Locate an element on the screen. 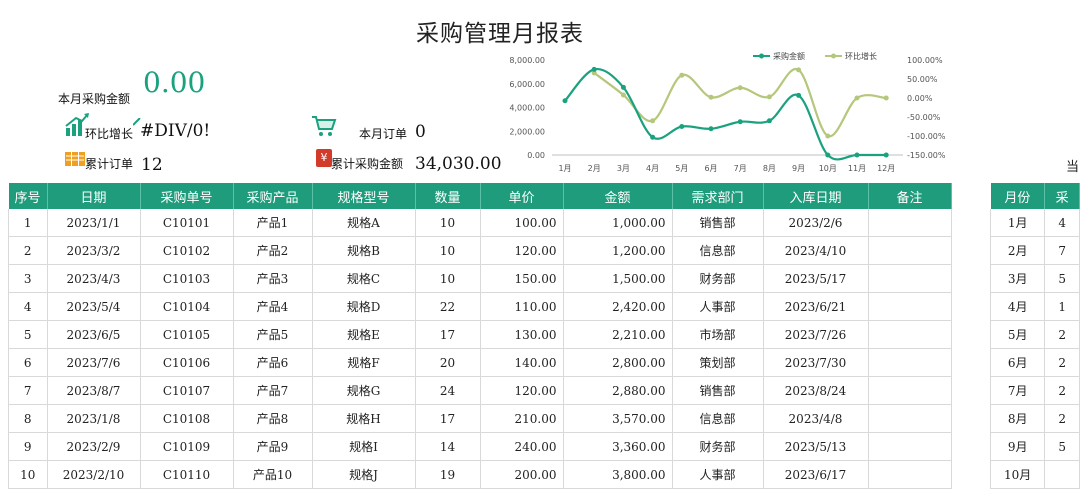 This screenshot has width=1080, height=497. table-cell: 150.00 is located at coordinates (522, 278).